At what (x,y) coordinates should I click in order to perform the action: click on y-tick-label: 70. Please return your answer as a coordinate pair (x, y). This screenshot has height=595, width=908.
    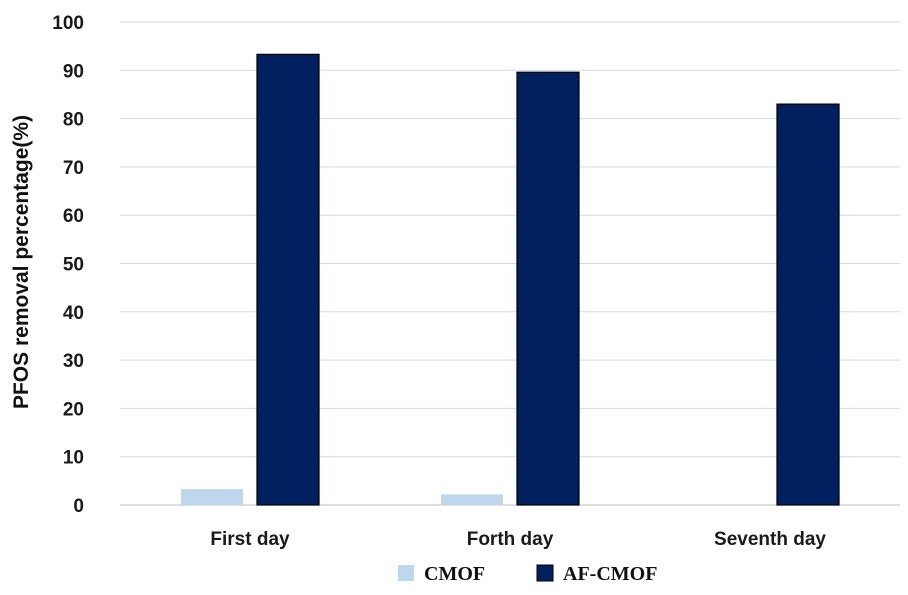
    Looking at the image, I should click on (73, 168).